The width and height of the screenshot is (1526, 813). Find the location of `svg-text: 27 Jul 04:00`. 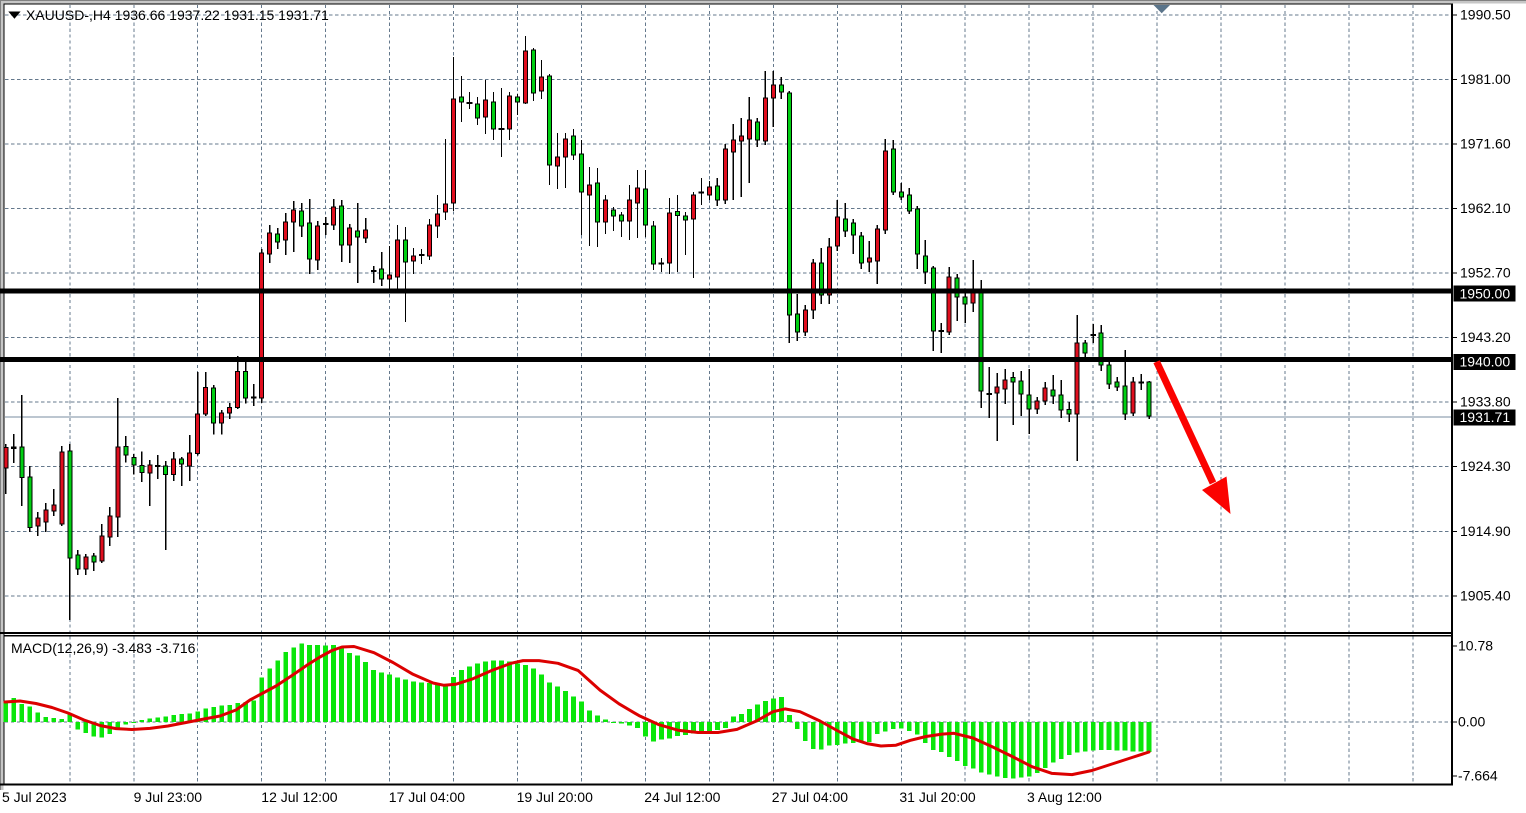

svg-text: 27 Jul 04:00 is located at coordinates (810, 797).